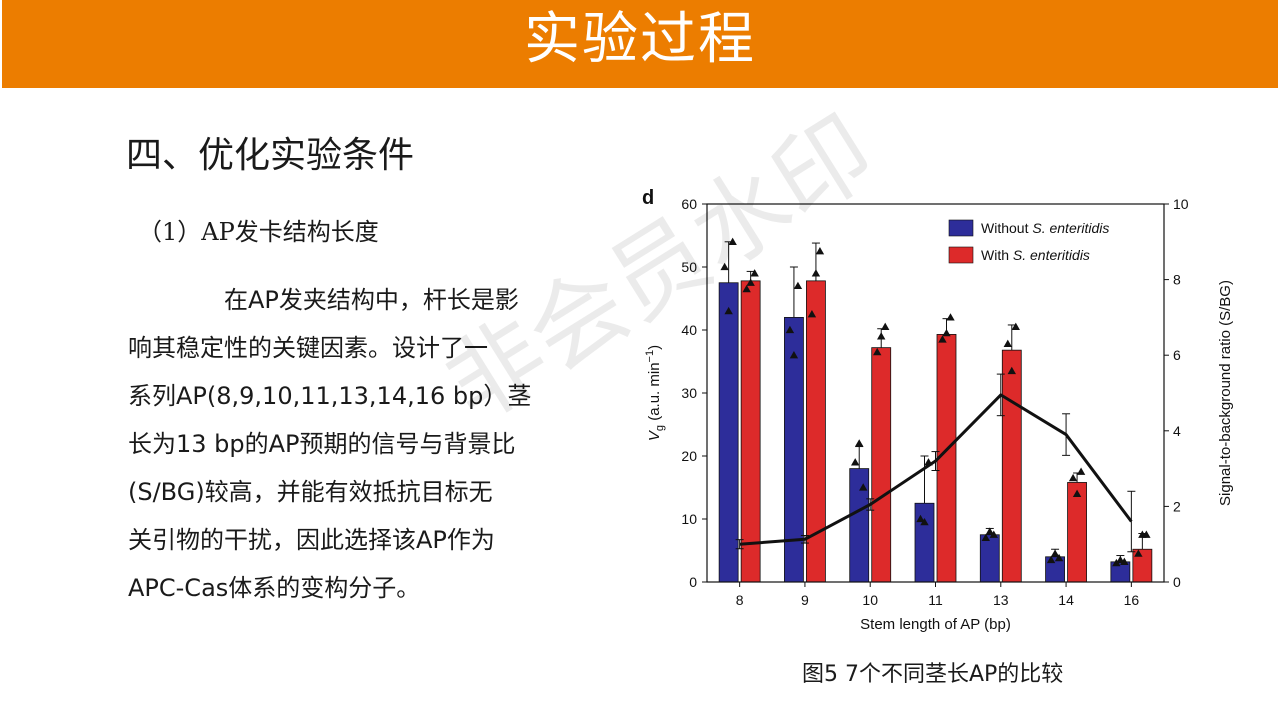  Describe the element at coordinates (740, 600) in the screenshot. I see `x-tick-label-8: 8` at that location.